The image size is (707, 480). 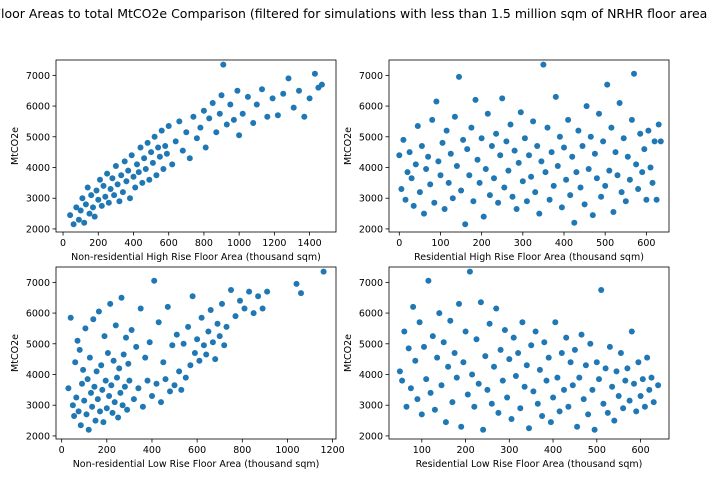 I want to click on y-axis-label: MtCO2e, so click(x=15, y=146).